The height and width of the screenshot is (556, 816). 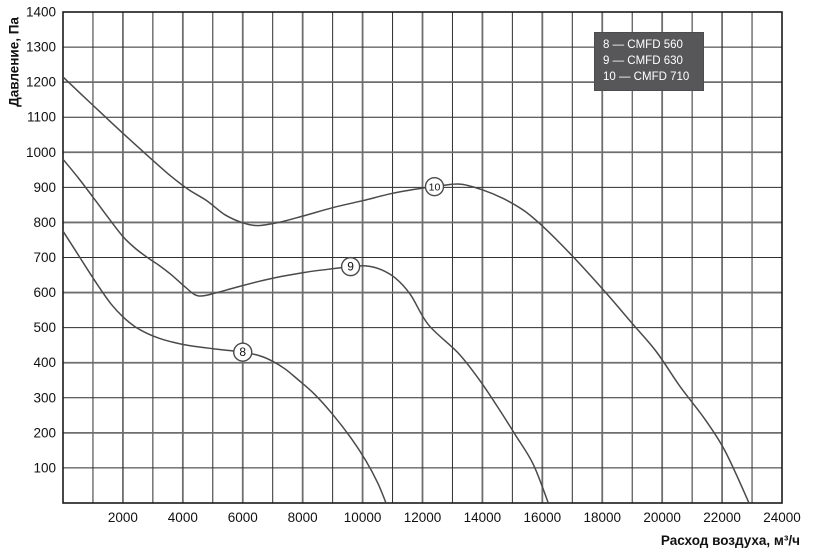 I want to click on x-tick-label: 12000, so click(x=423, y=517).